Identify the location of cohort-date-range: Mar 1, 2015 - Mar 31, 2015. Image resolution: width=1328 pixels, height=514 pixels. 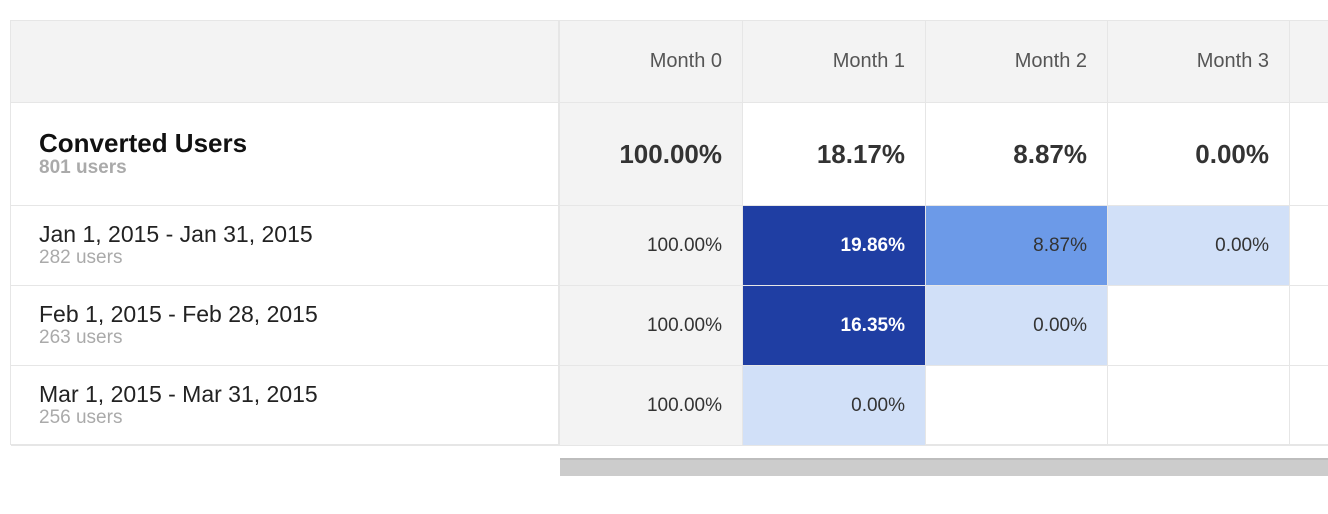
(178, 394).